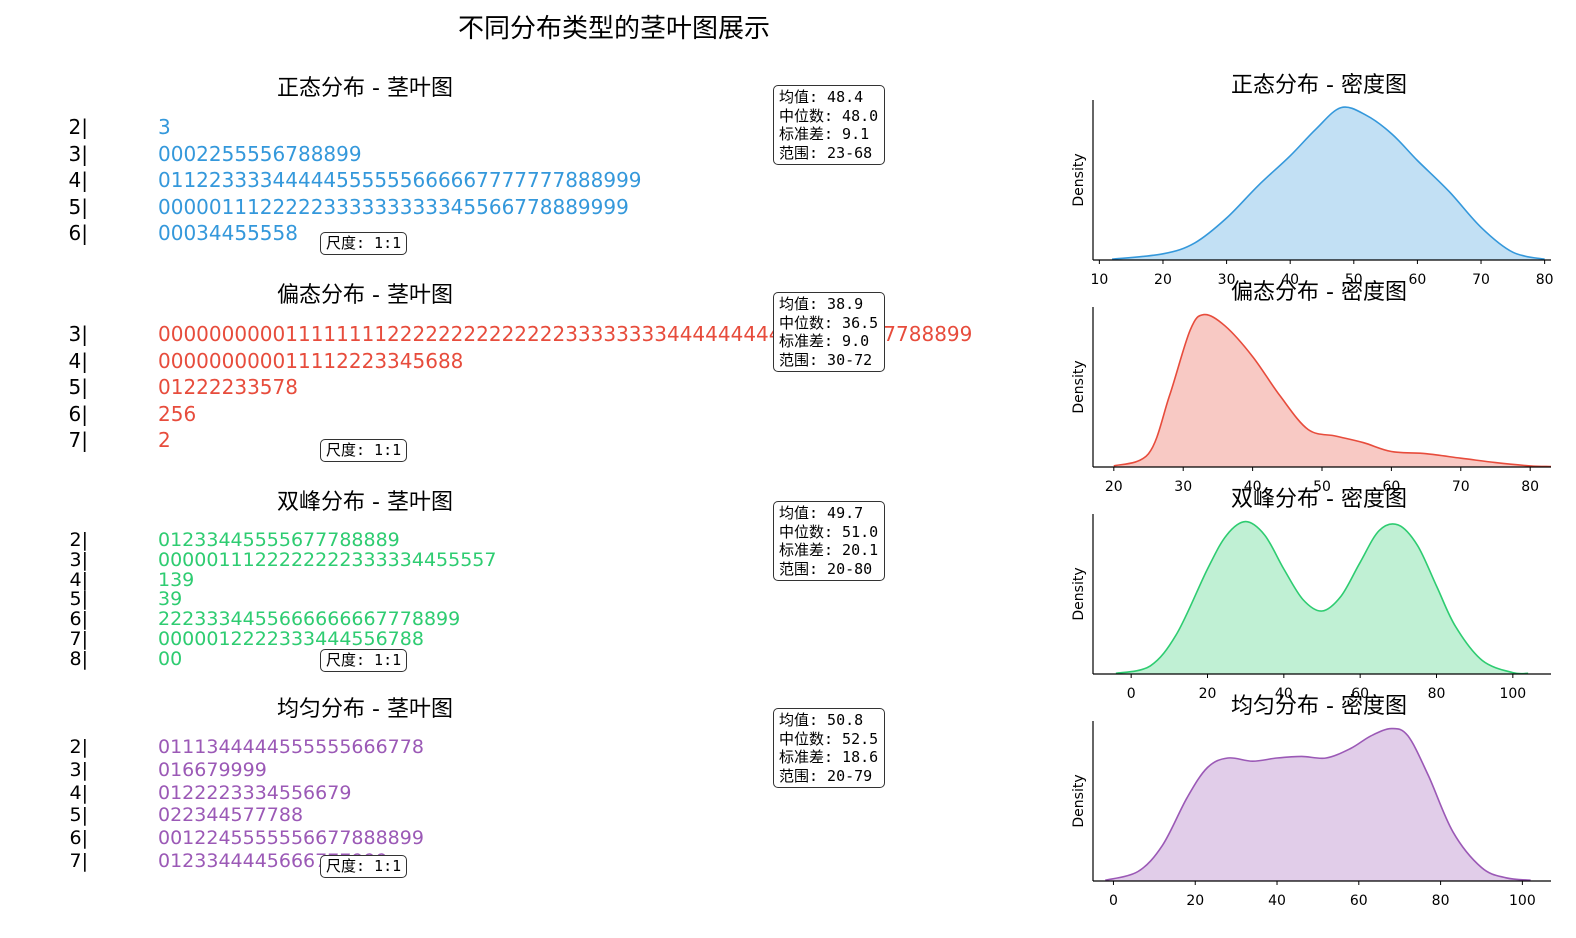 Image resolution: width=1576 pixels, height=938 pixels. I want to click on density-plot: 0 20 40 60 80 100 Density 双峰分布 - 密度图, so click(1311, 594).